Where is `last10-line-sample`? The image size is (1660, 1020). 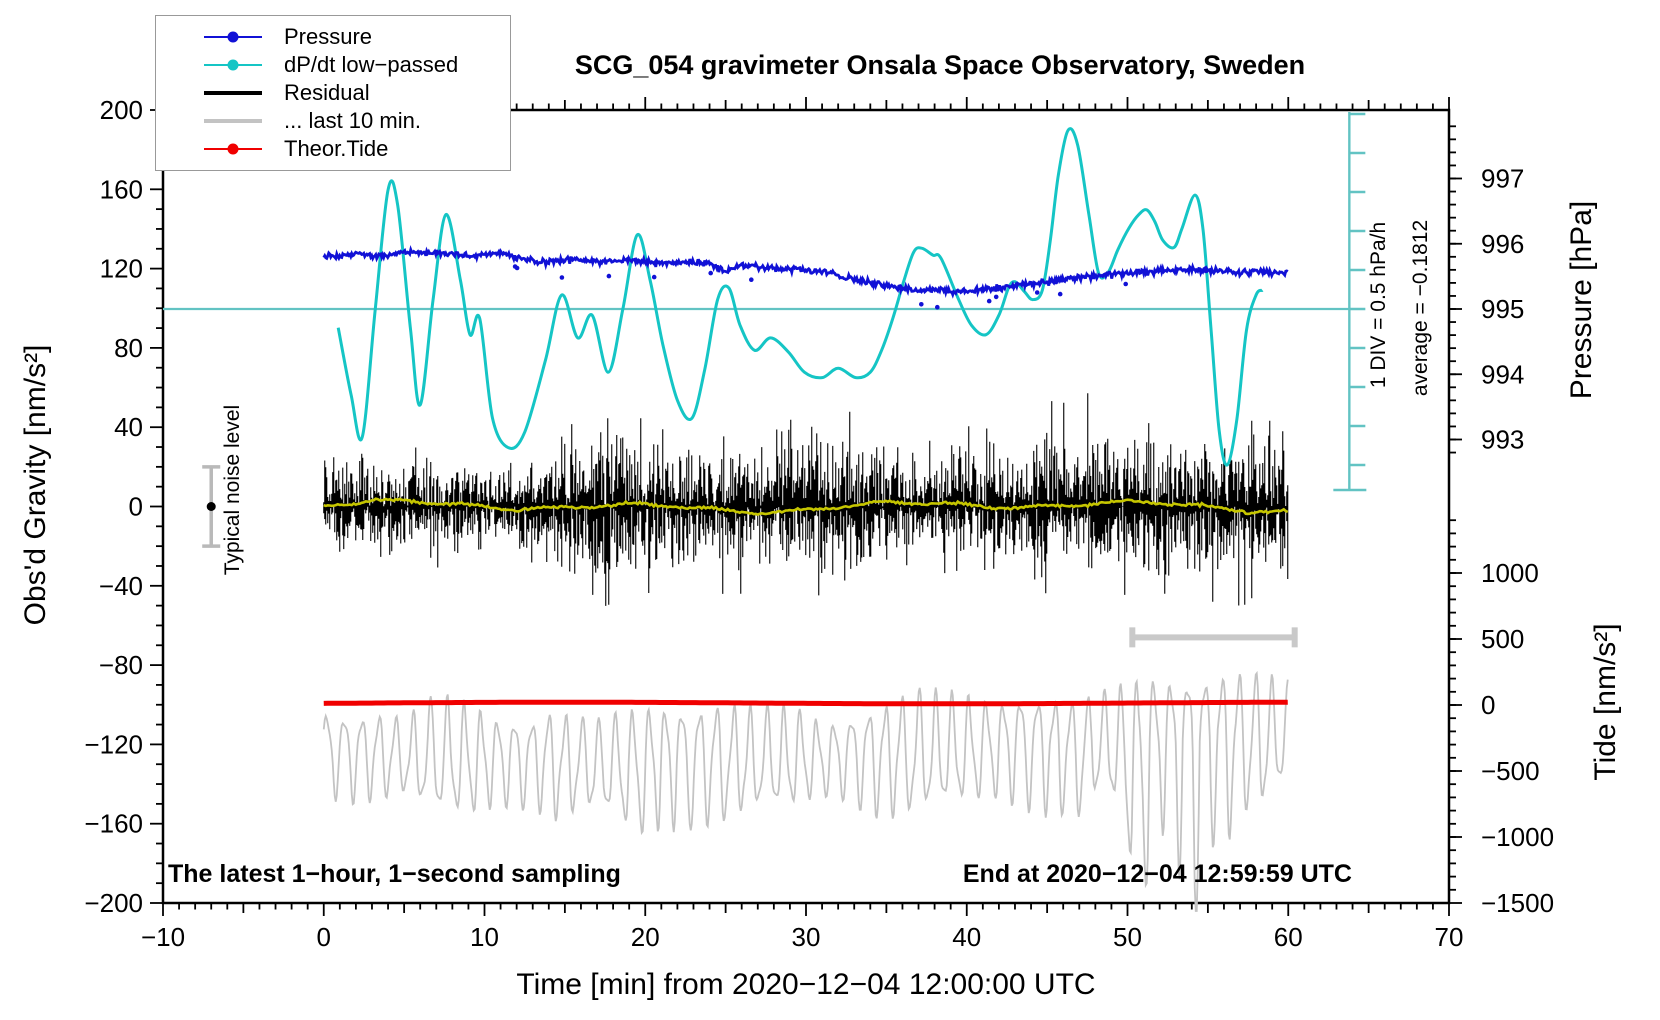
last10-line-sample is located at coordinates (233, 121).